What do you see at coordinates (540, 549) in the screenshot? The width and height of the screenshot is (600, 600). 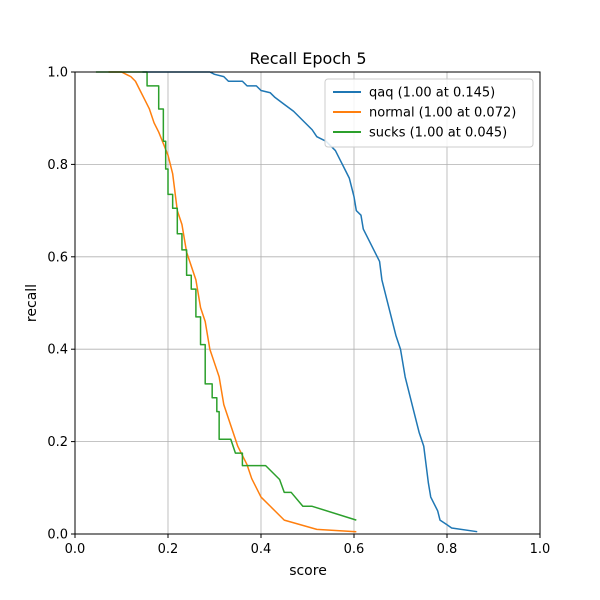 I see `x-tick-label: 1.0` at bounding box center [540, 549].